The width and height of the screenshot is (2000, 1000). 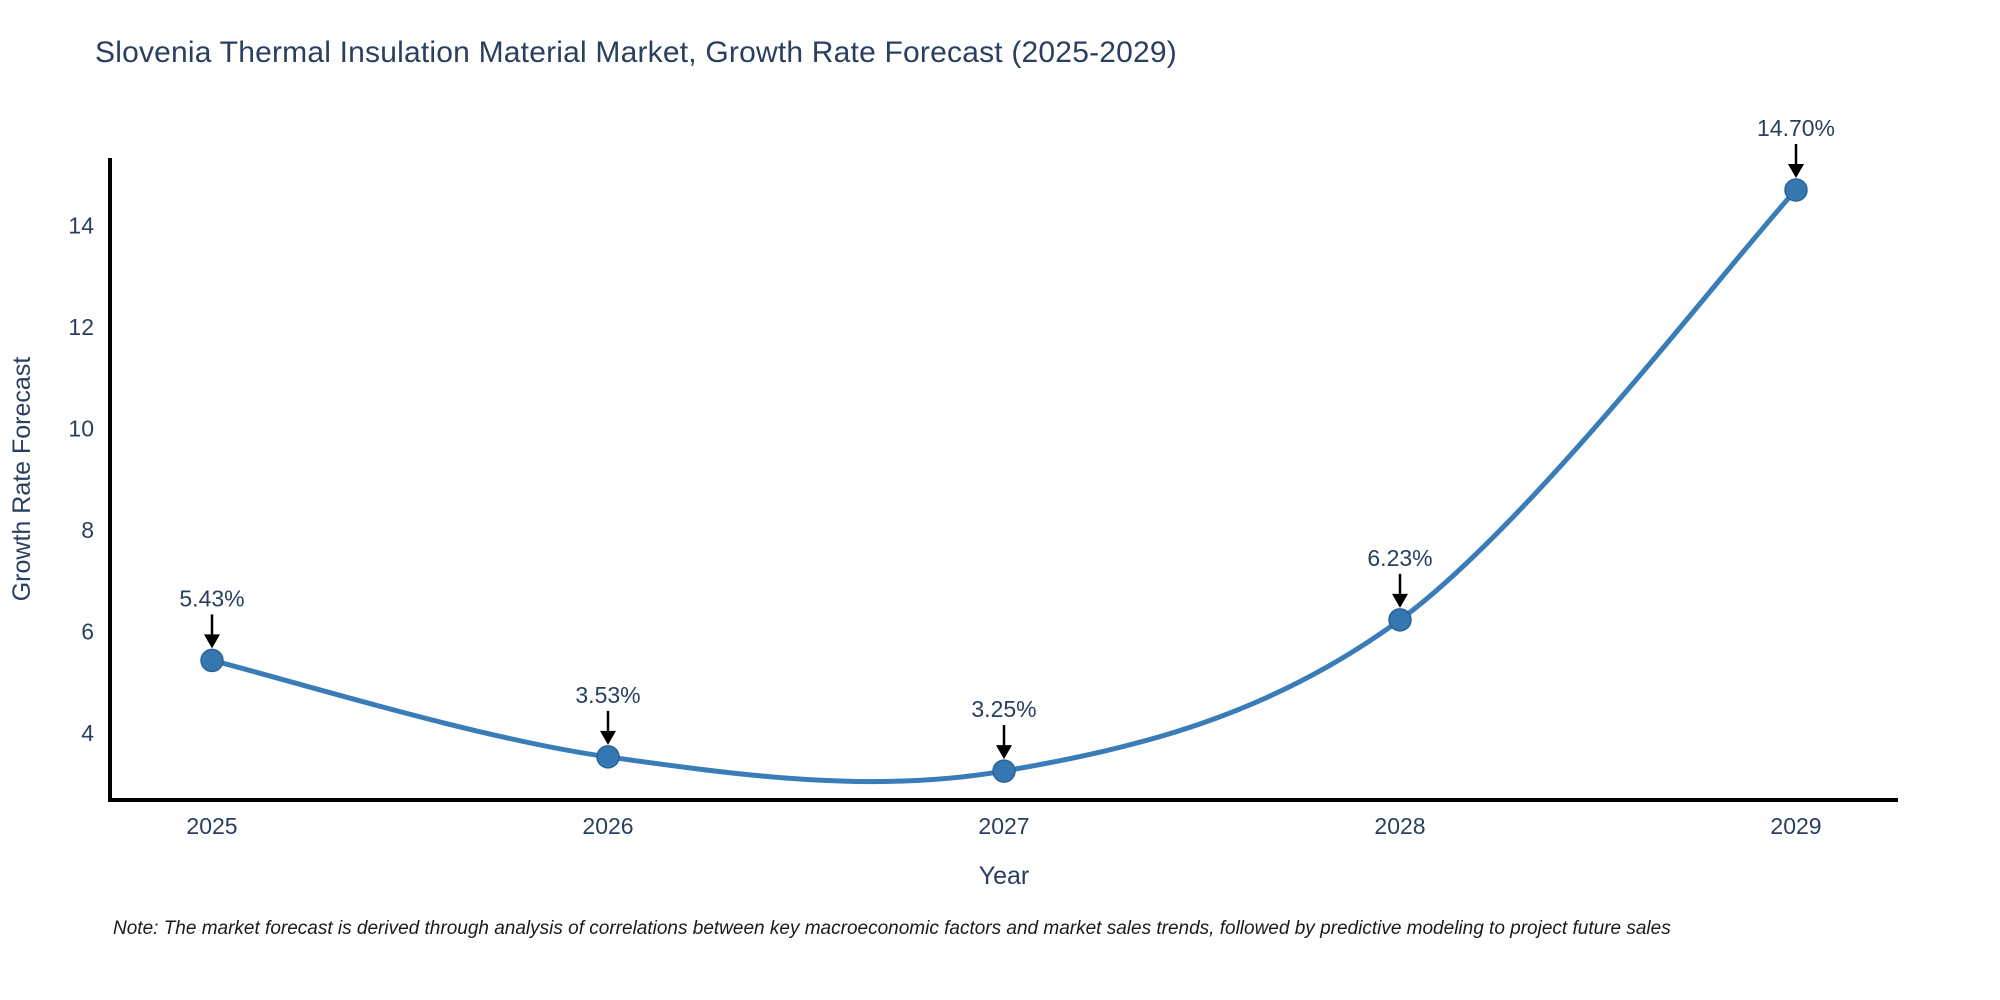 What do you see at coordinates (1399, 558) in the screenshot?
I see `annotation-label: 6.23%` at bounding box center [1399, 558].